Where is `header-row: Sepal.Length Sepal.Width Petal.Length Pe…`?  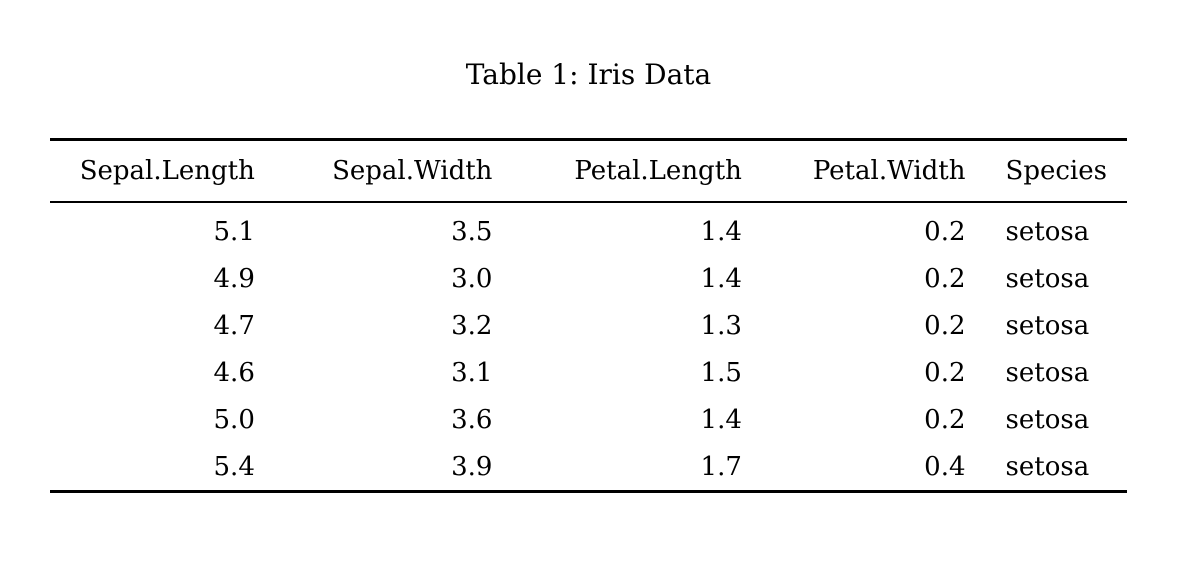 header-row: Sepal.Length Sepal.Width Petal.Length Pe… is located at coordinates (588, 171).